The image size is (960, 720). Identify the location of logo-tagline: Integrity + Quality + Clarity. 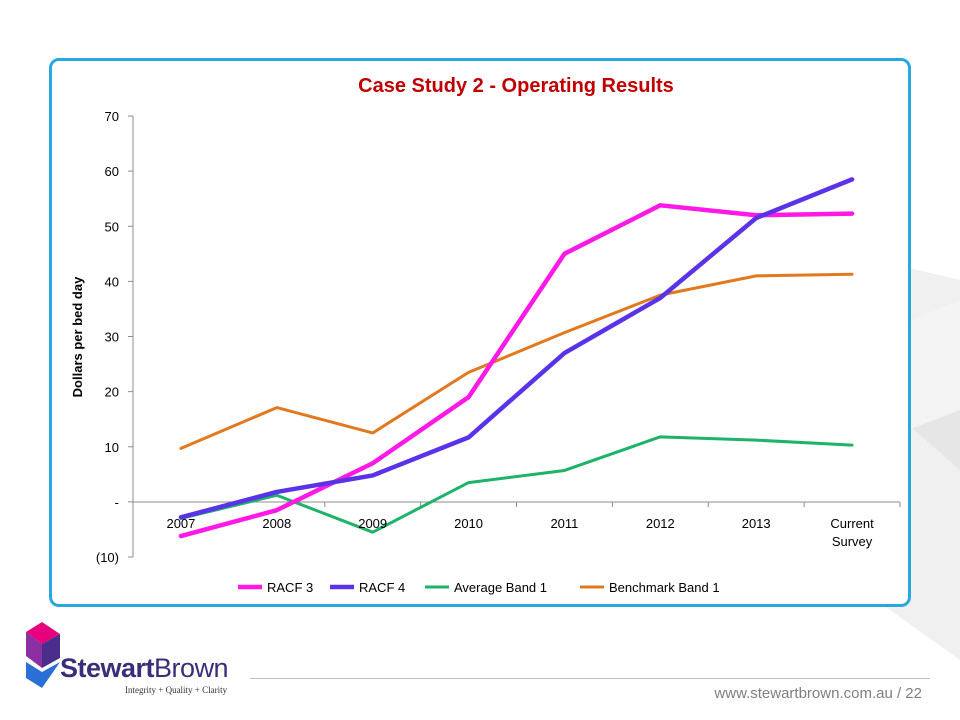
(176, 690).